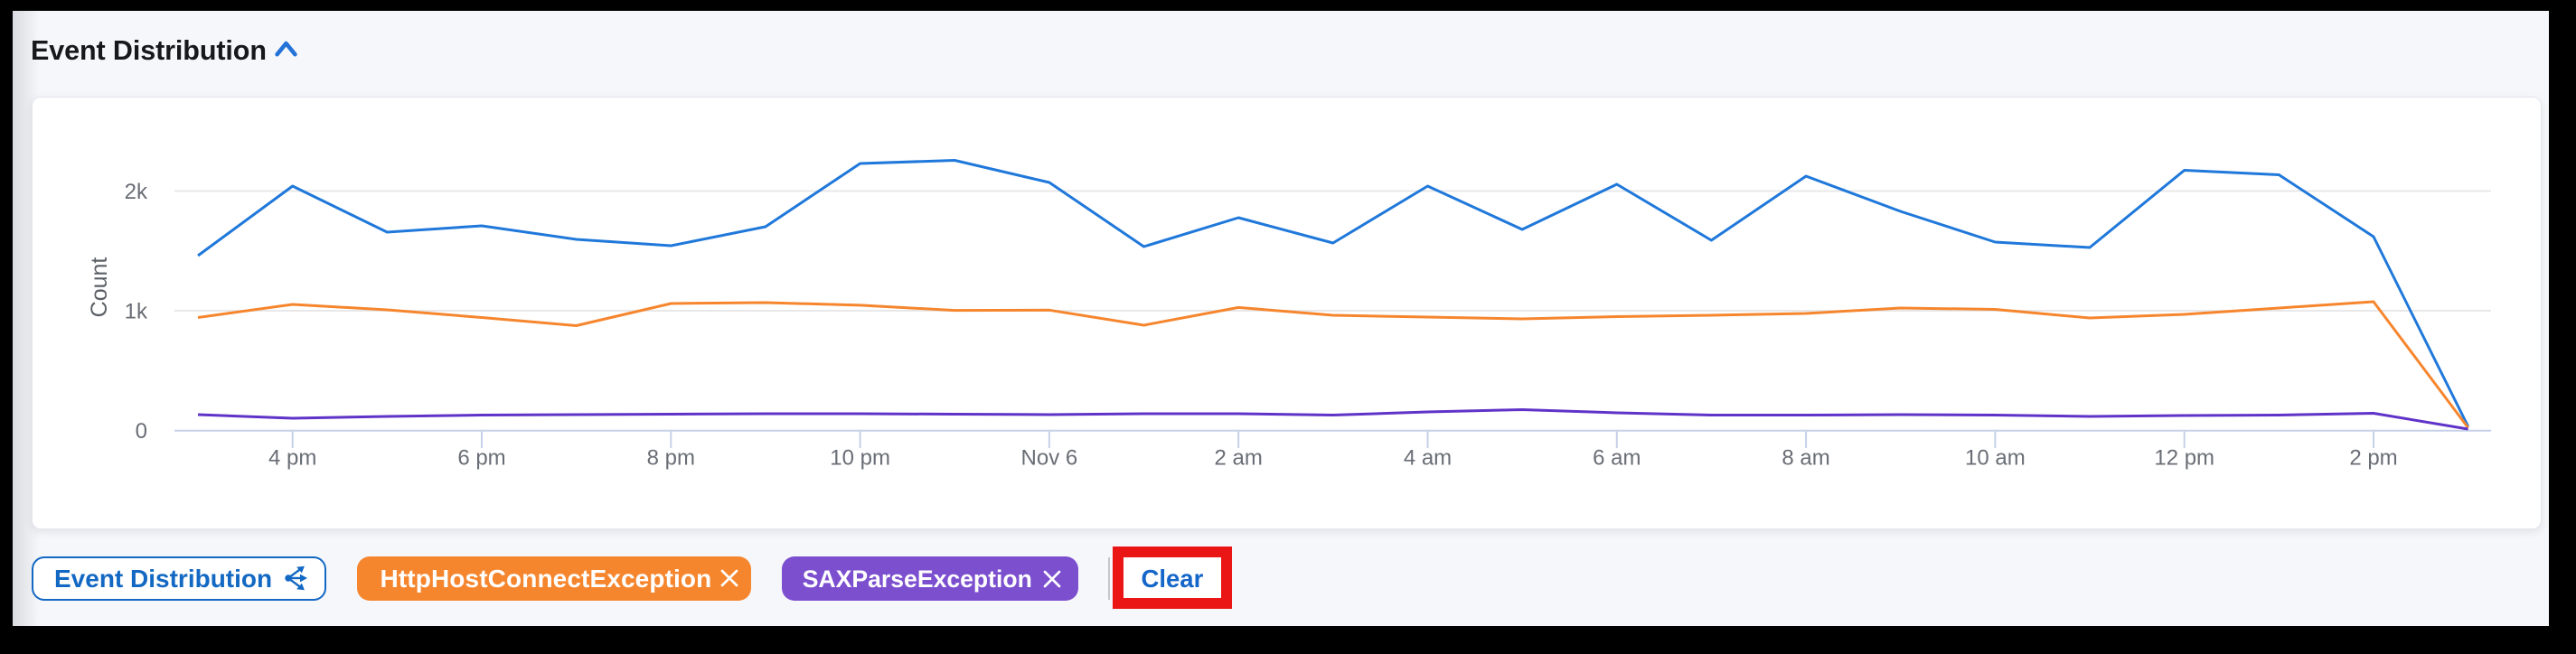  Describe the element at coordinates (1050, 458) in the screenshot. I see `svg-text: Nov 6` at that location.